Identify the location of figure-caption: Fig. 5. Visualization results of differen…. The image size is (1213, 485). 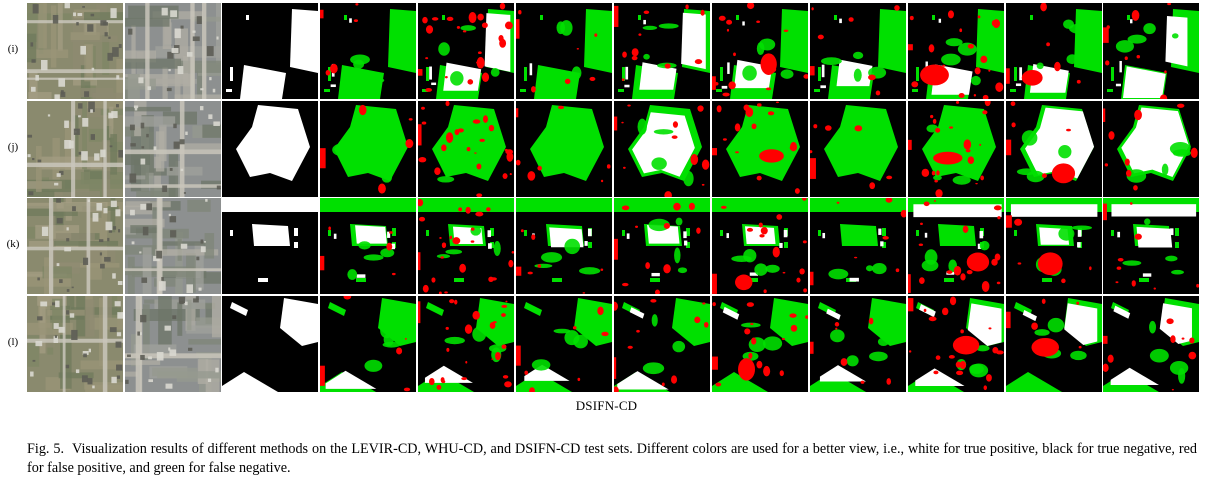
(612, 459).